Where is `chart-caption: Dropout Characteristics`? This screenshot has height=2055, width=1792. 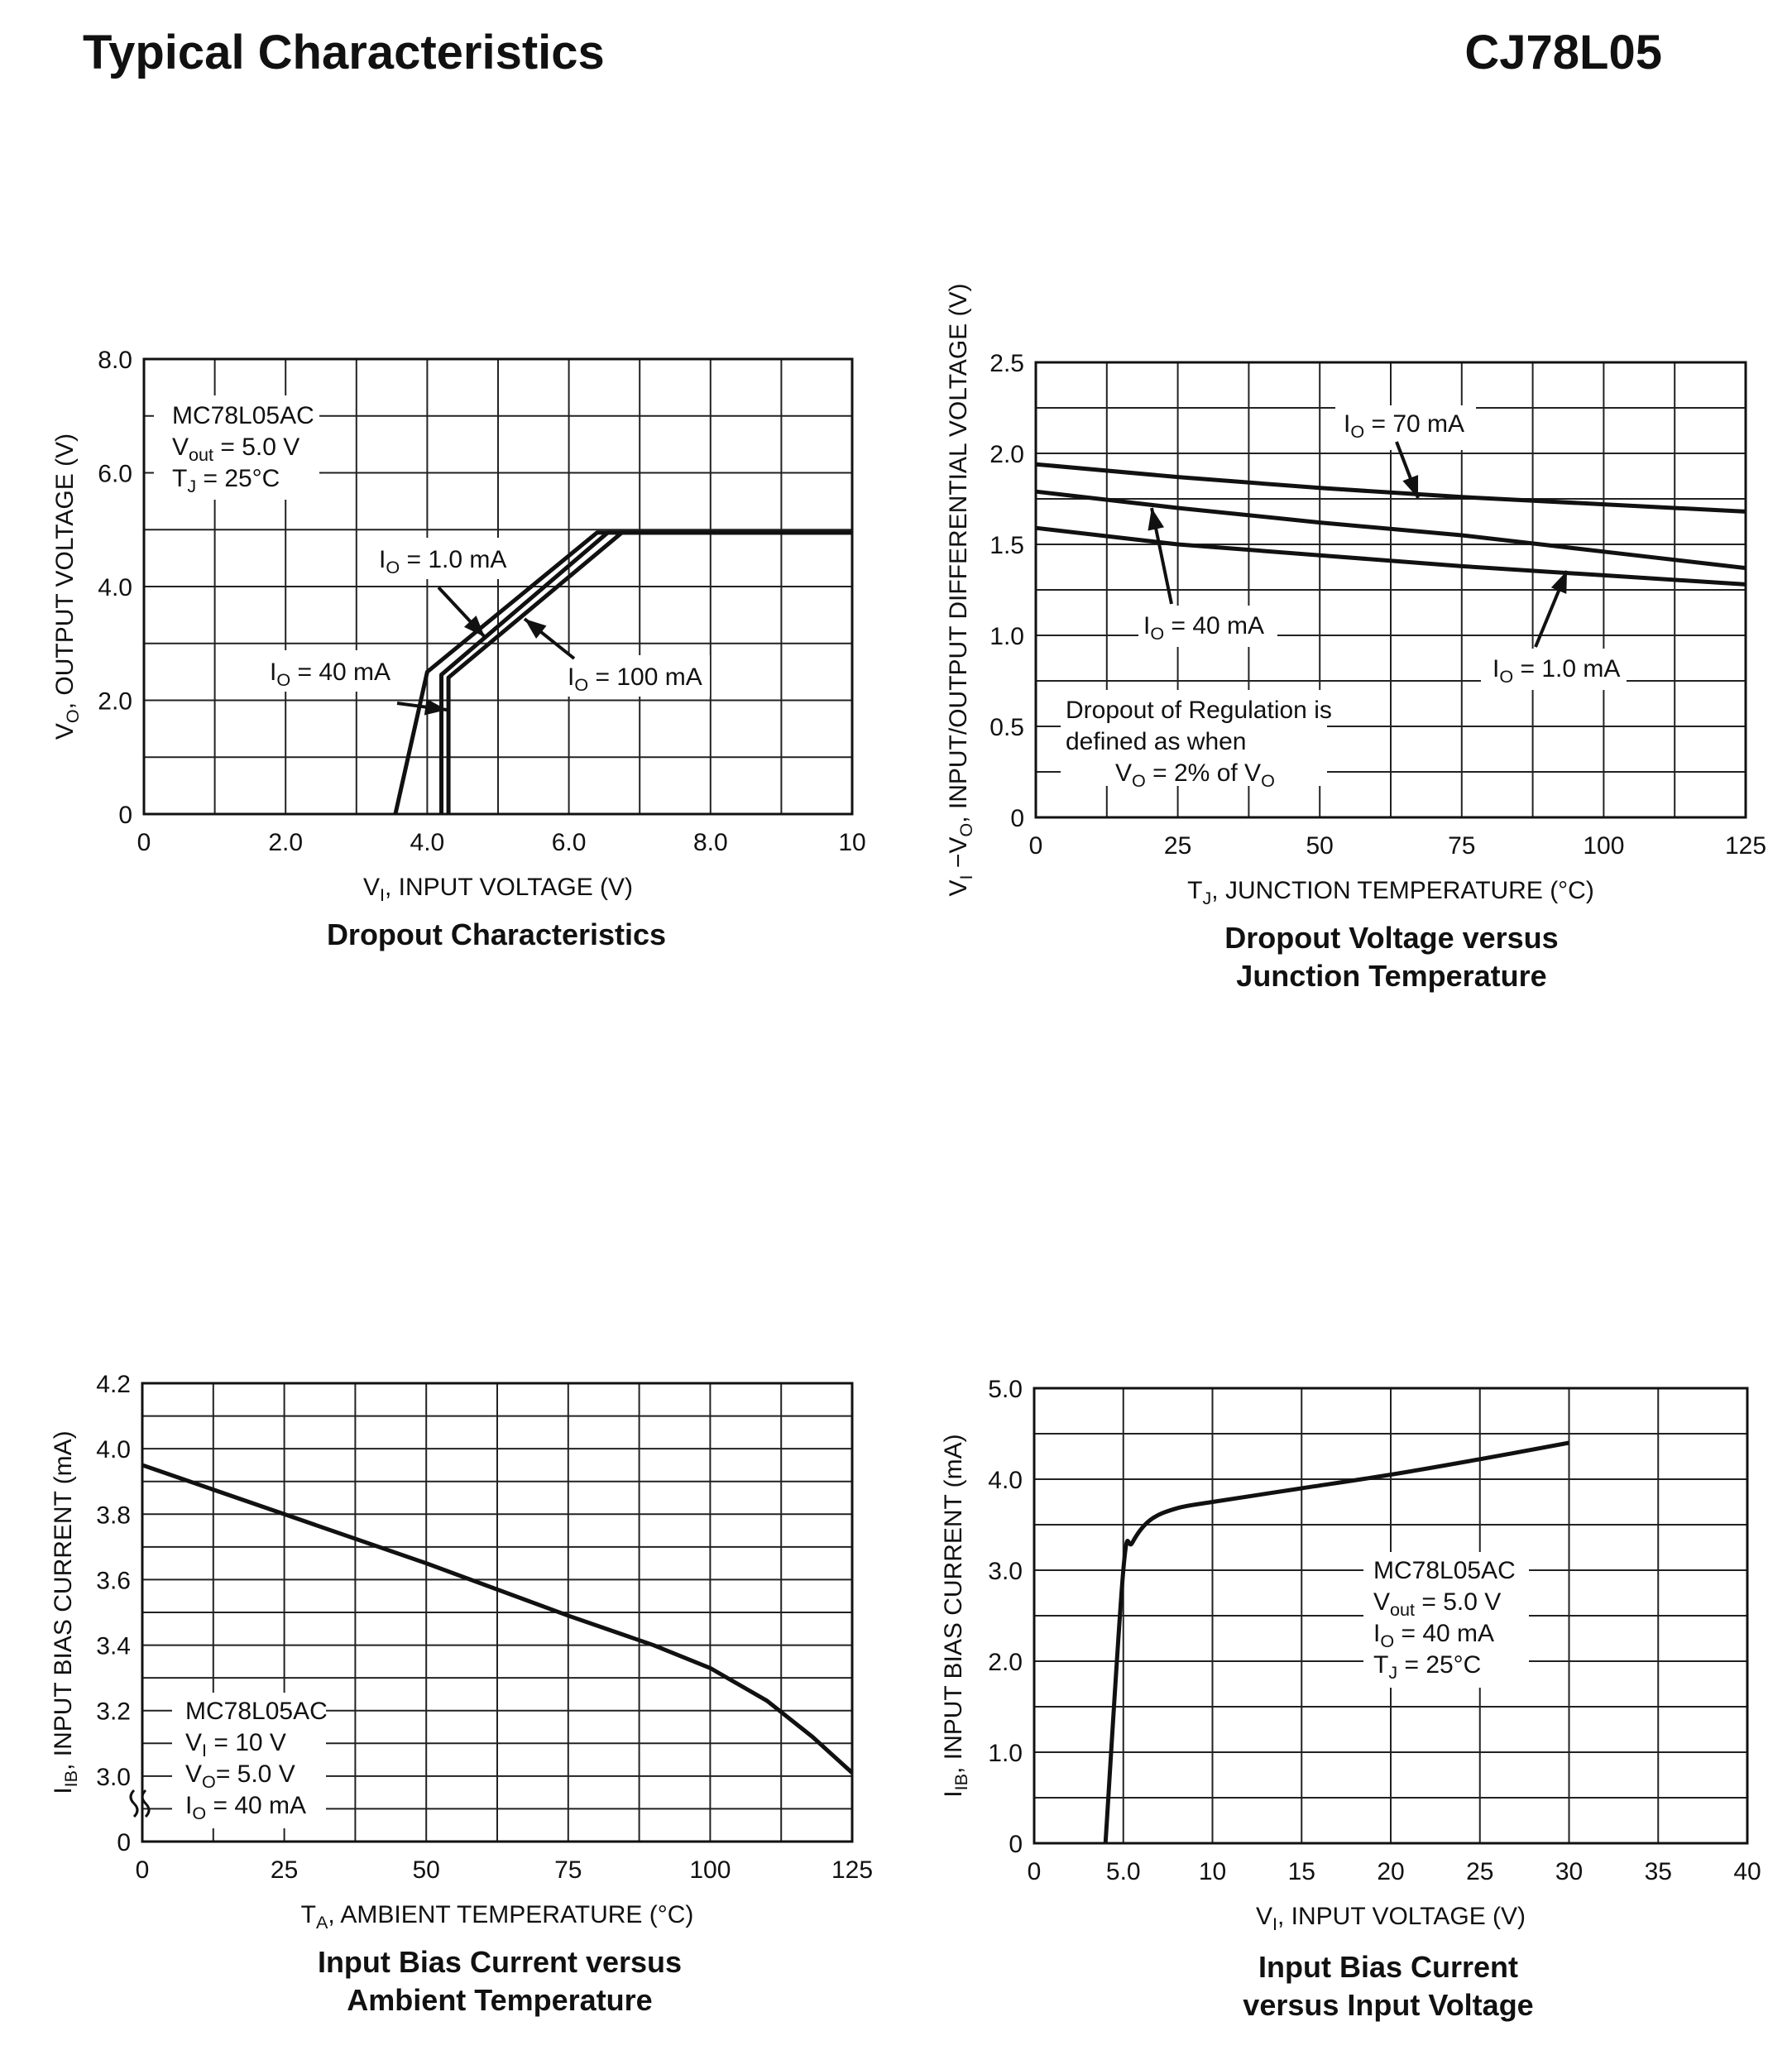
chart-caption: Dropout Characteristics is located at coordinates (496, 934).